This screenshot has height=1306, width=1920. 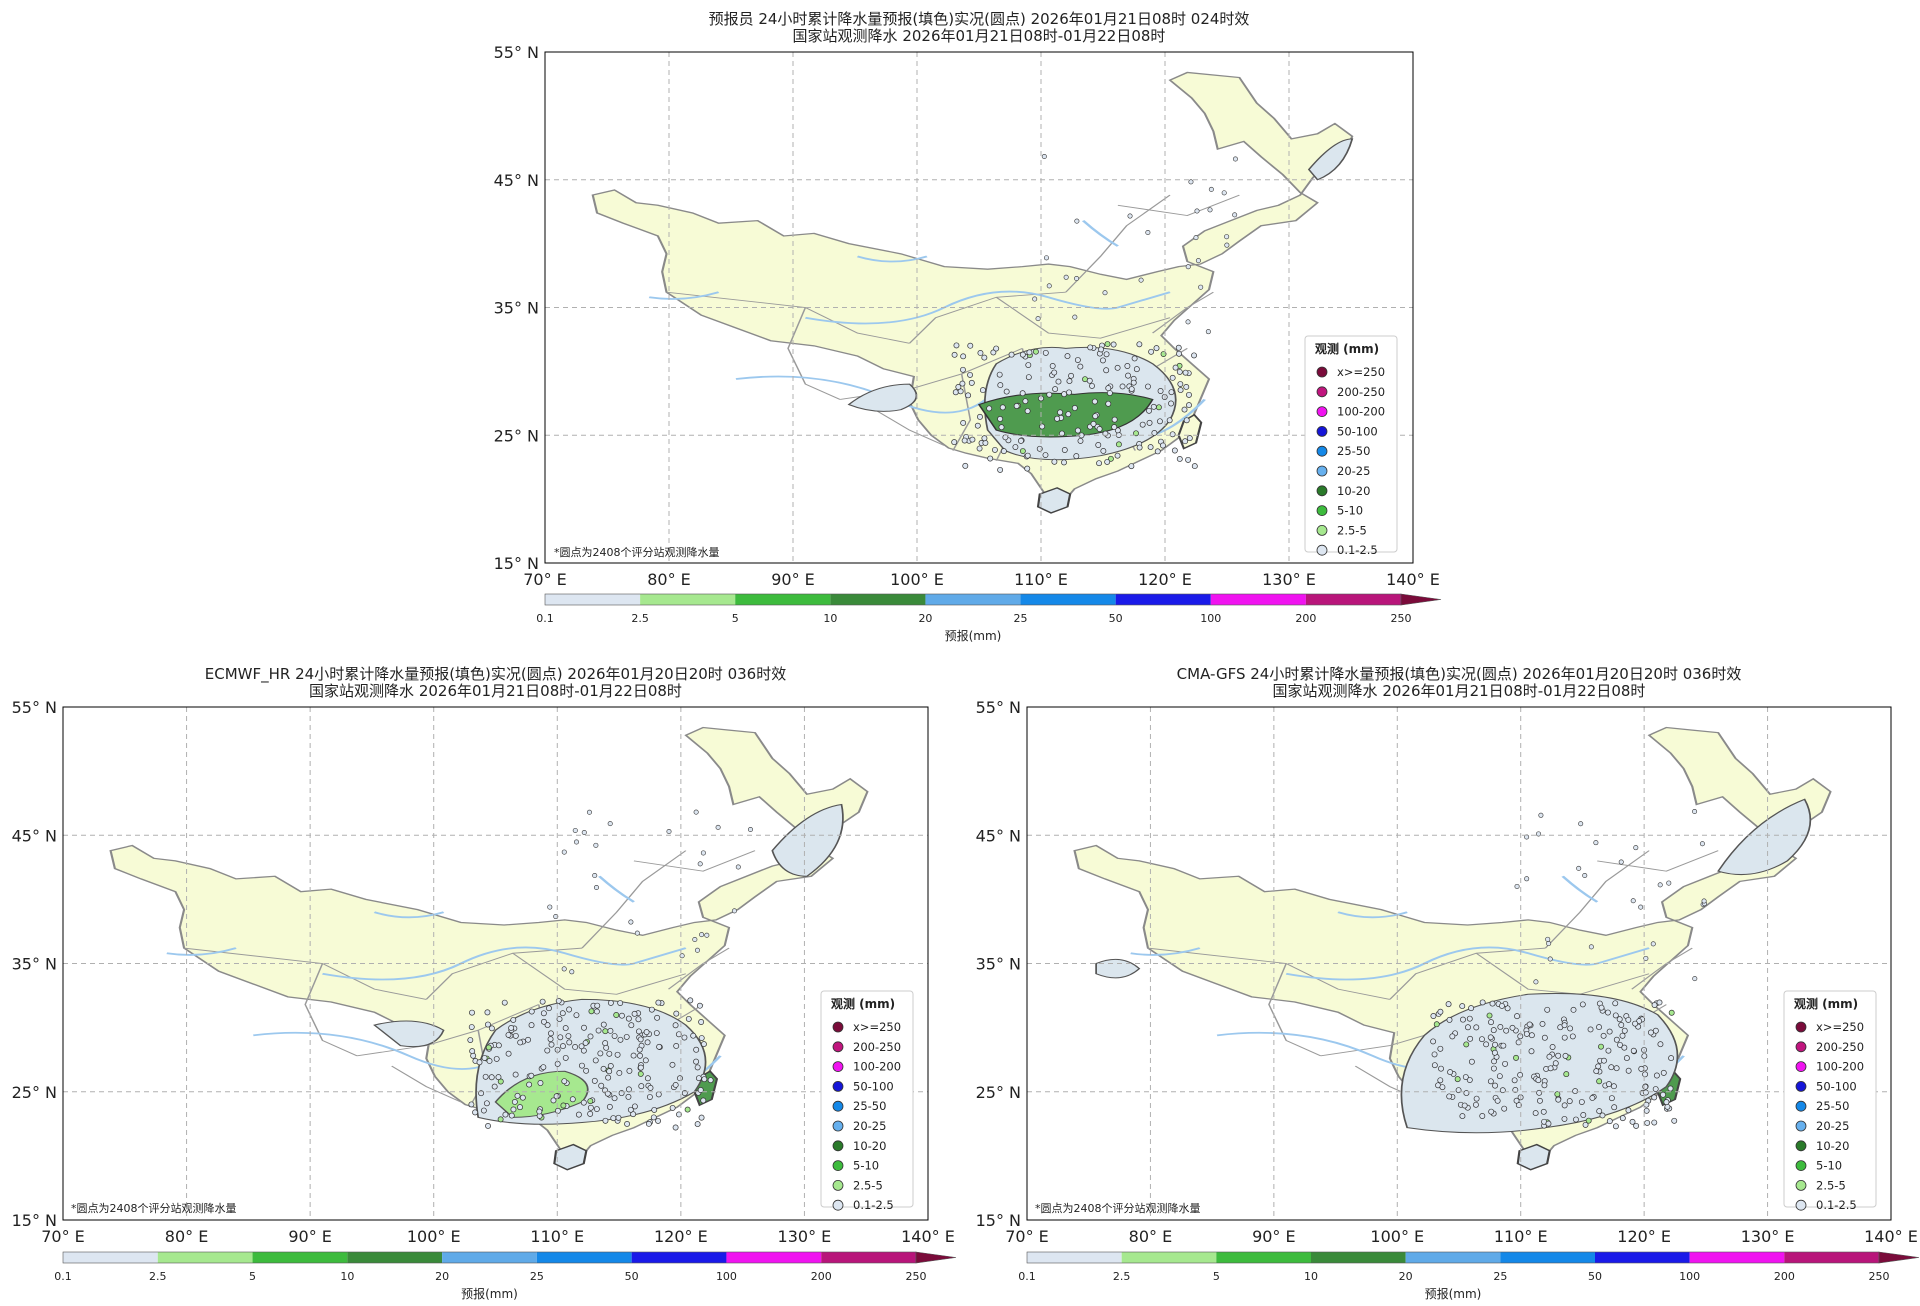 I want to click on legend-label: x>=250, so click(x=1361, y=372).